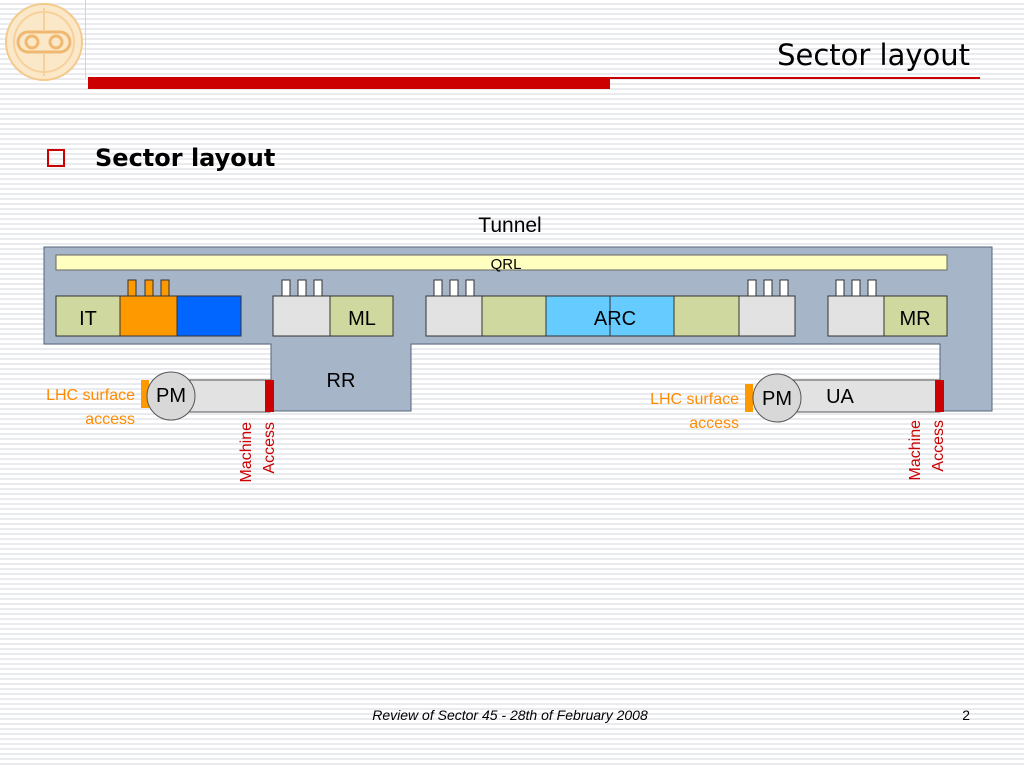 Image resolution: width=1024 pixels, height=768 pixels. Describe the element at coordinates (915, 450) in the screenshot. I see `right-machine-label-line1: Machine` at that location.